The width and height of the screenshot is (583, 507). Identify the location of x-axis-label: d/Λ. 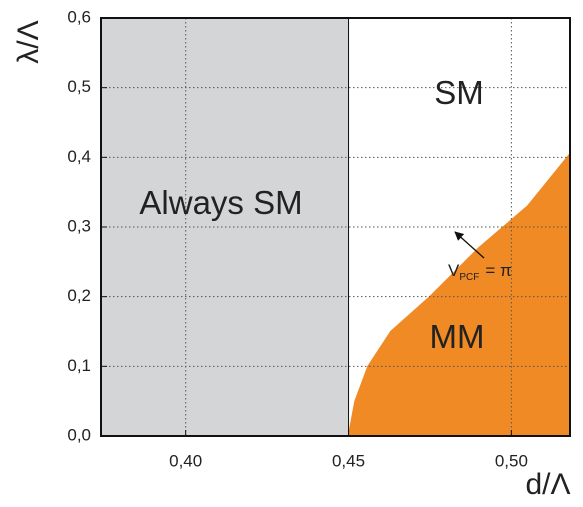
(547, 484).